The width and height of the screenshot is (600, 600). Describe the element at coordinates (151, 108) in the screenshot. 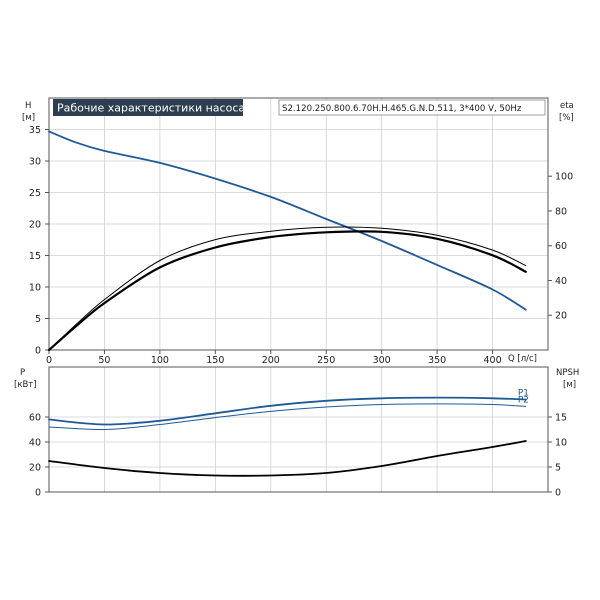

I see `chart-title: Рабочие характеристики насоса` at that location.